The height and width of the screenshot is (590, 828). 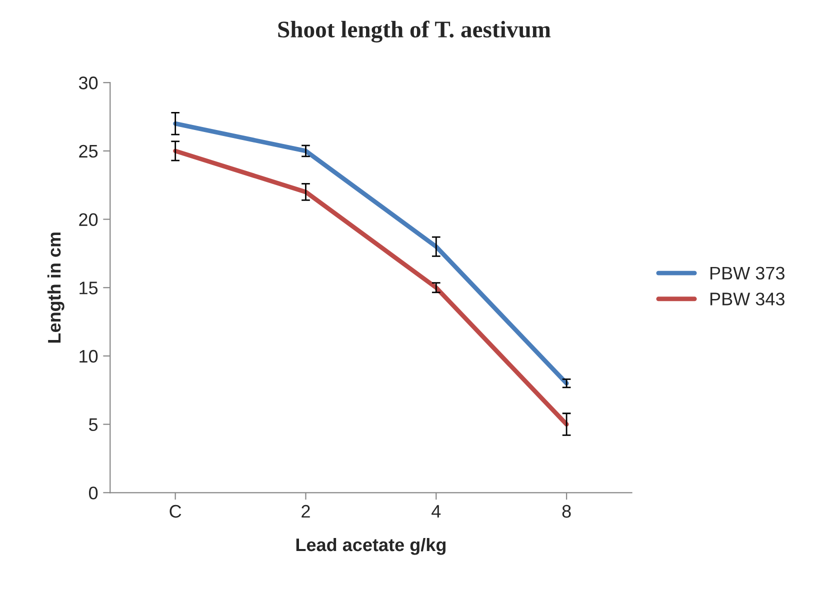 I want to click on legend-label: PBW 343, so click(x=747, y=299).